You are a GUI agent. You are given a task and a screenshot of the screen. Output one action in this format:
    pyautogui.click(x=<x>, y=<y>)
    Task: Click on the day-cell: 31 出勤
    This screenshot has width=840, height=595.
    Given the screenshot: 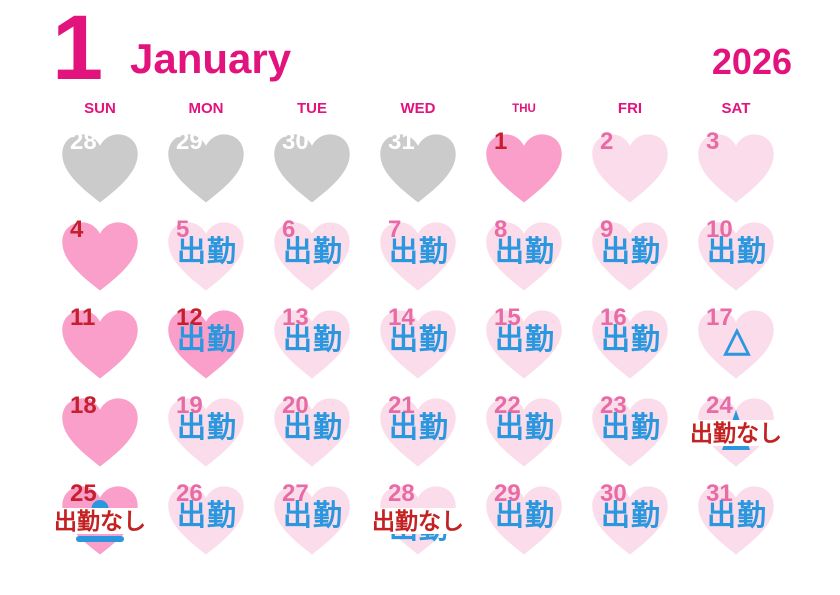 What is the action you would take?
    pyautogui.click(x=736, y=520)
    